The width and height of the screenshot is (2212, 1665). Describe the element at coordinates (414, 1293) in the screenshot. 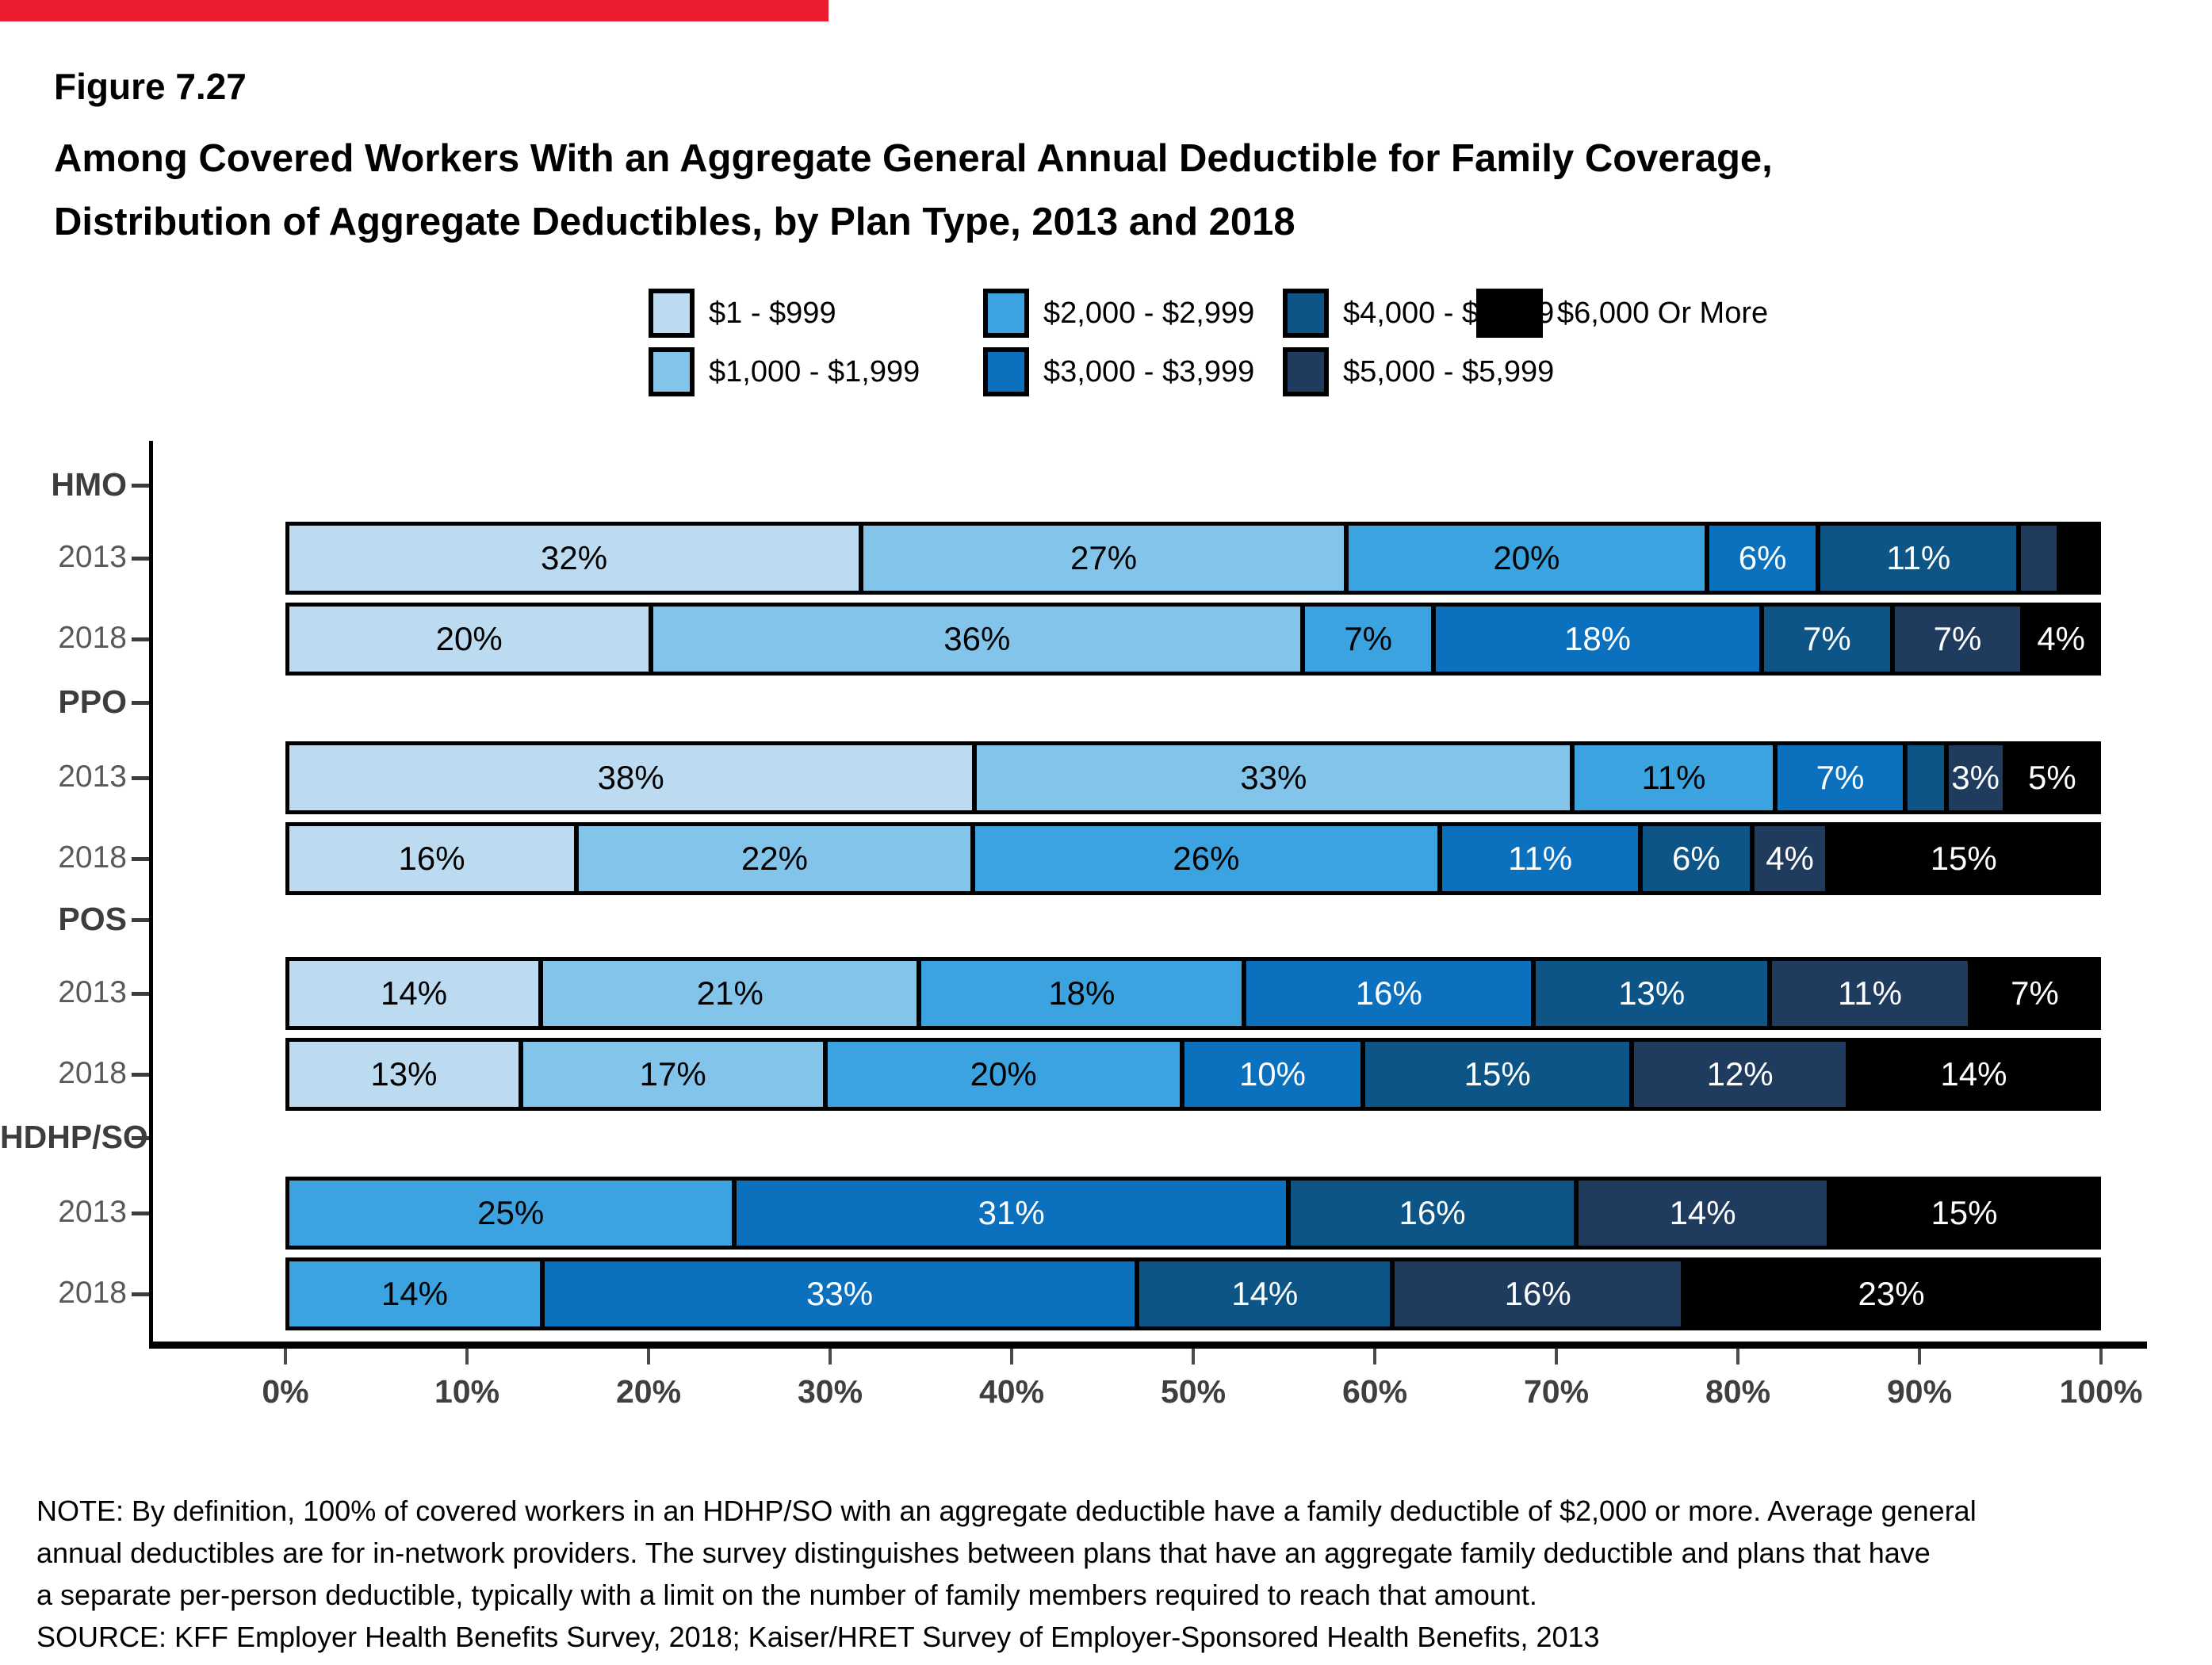

I see `bar-segment: 14%` at that location.